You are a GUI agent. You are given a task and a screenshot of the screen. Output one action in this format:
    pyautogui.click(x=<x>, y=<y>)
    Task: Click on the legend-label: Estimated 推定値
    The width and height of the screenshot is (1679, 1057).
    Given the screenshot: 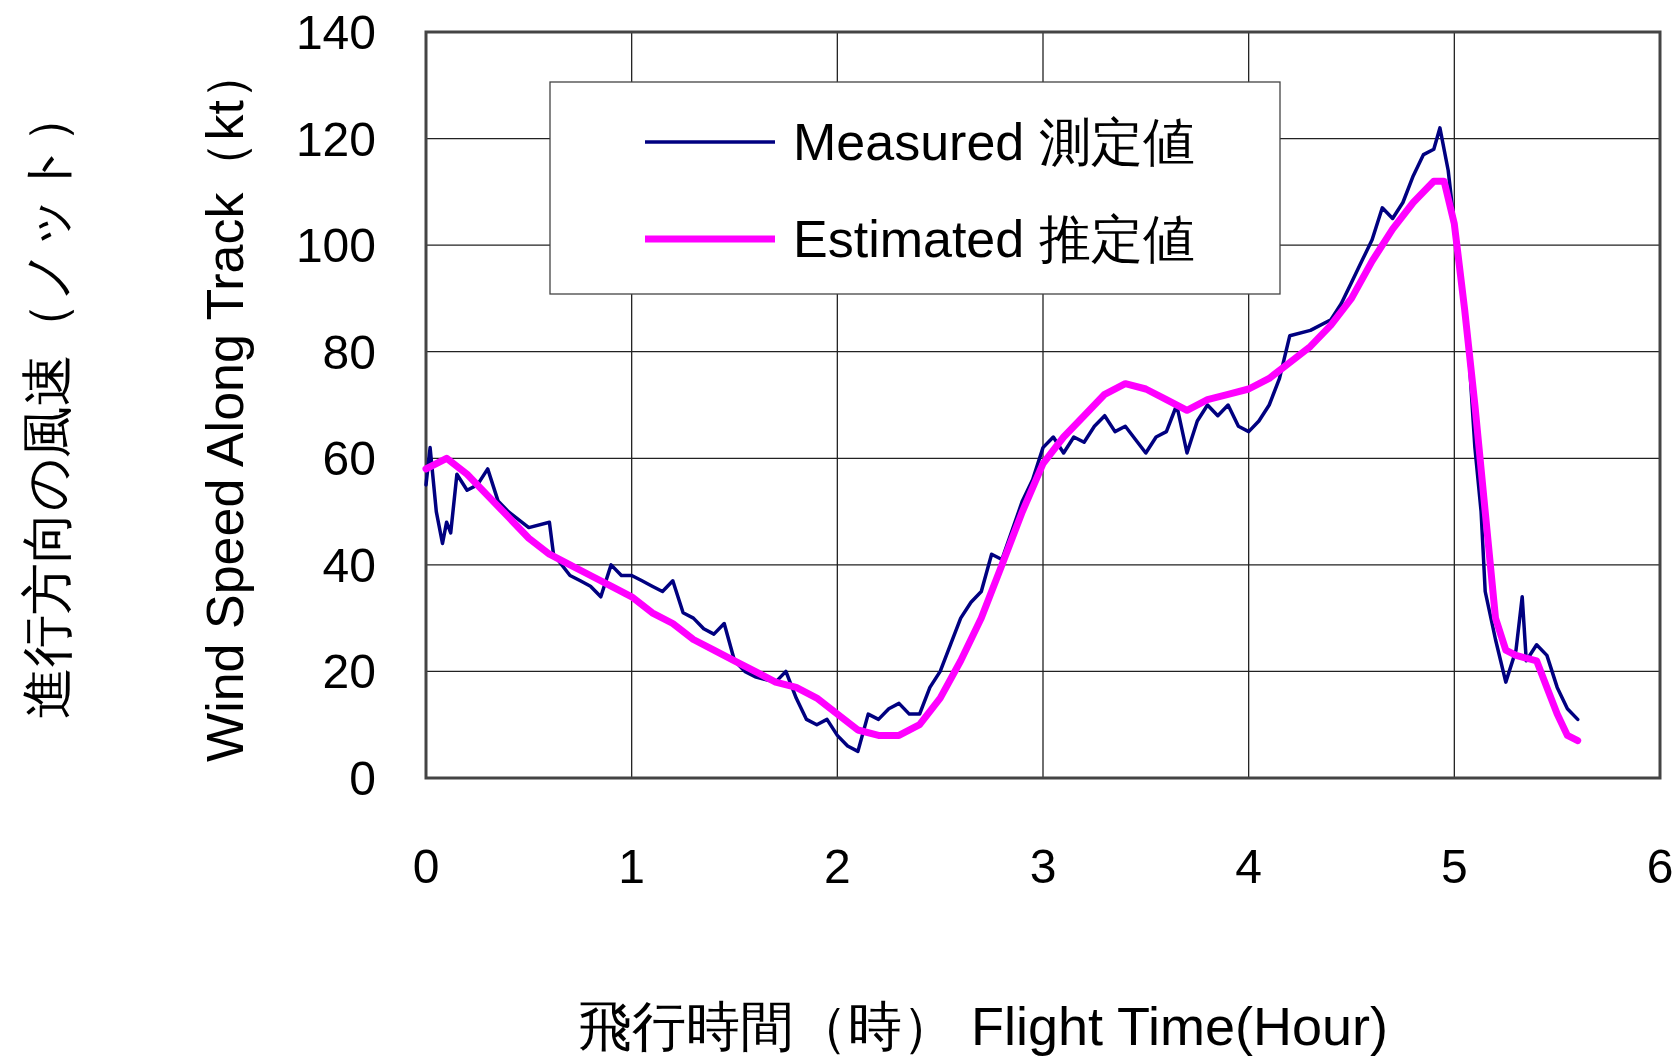 What is the action you would take?
    pyautogui.click(x=994, y=239)
    